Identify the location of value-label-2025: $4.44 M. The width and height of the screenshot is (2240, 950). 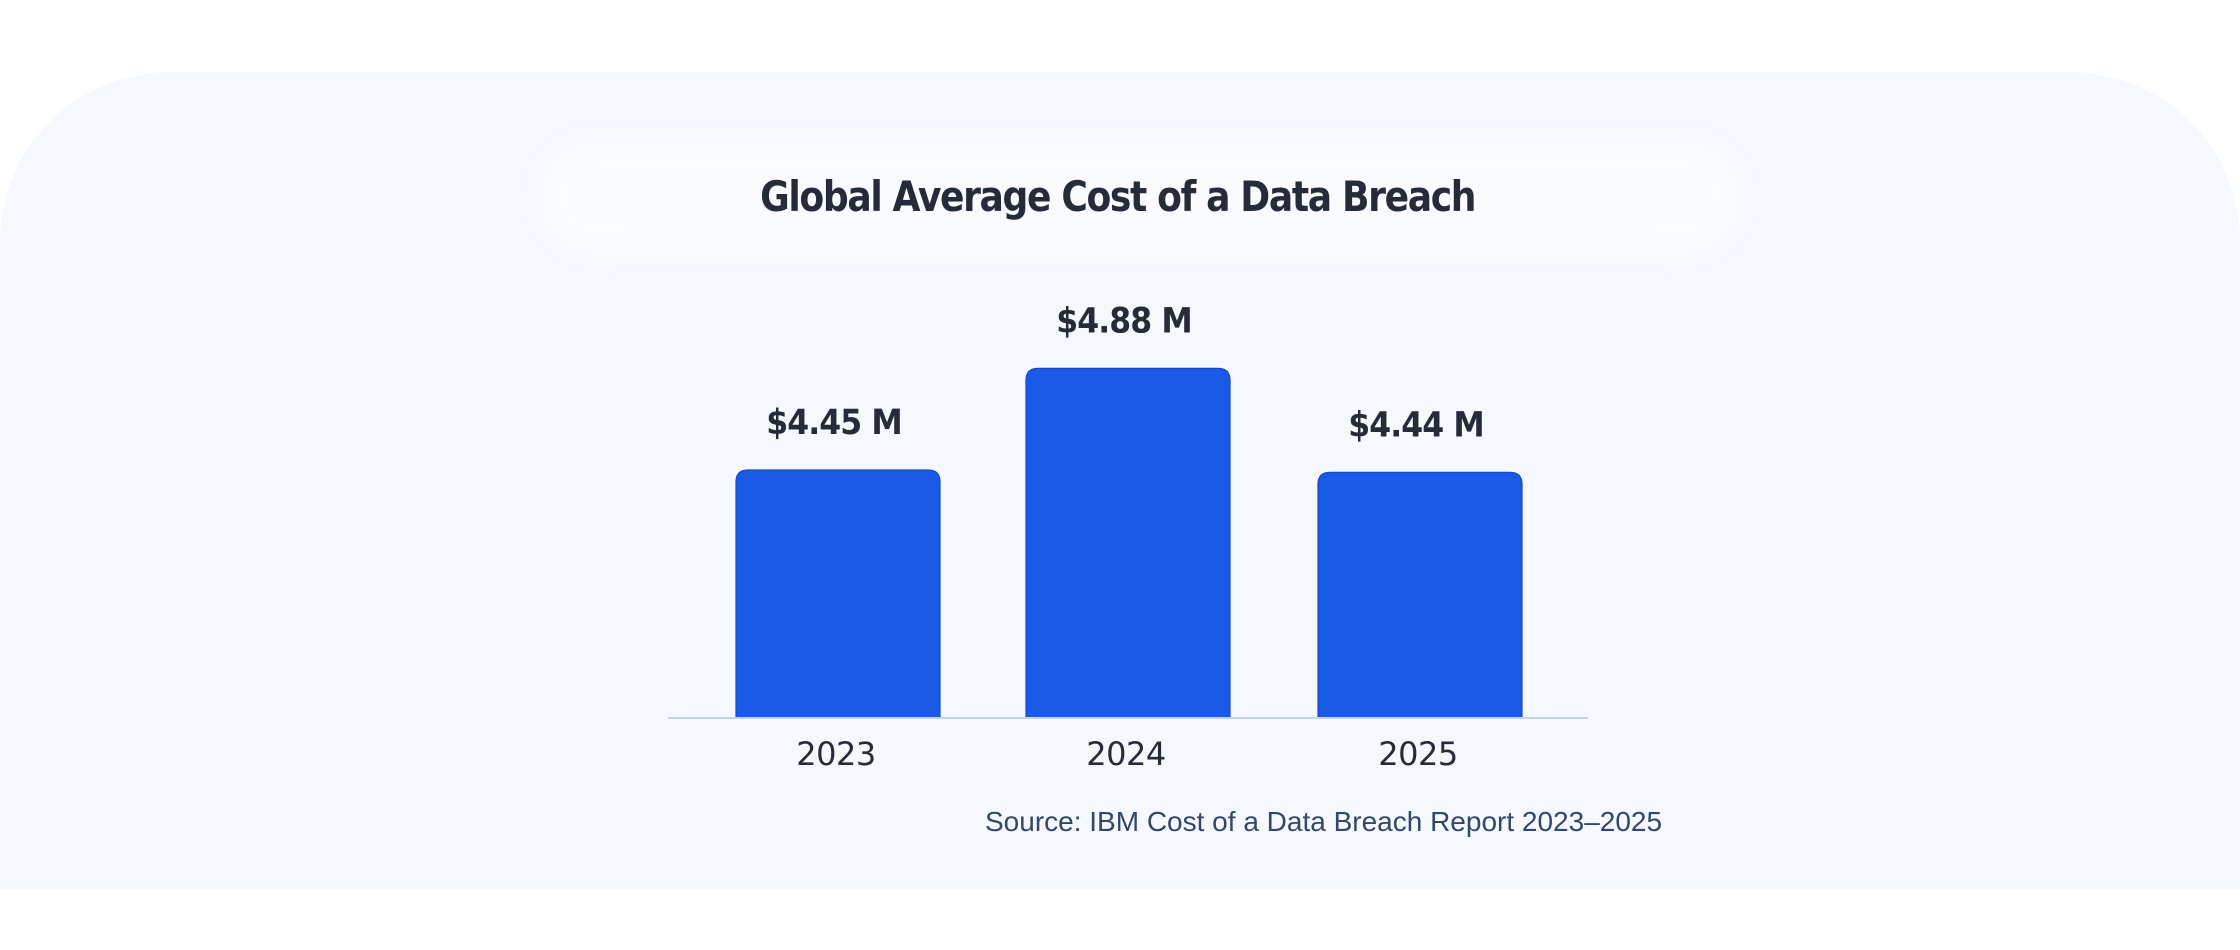
(1416, 424).